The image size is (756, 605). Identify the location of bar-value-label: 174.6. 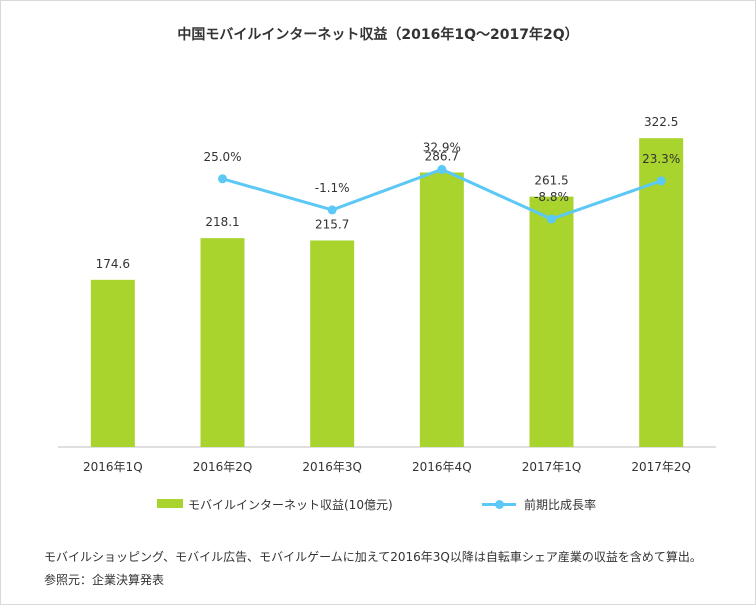
(113, 264).